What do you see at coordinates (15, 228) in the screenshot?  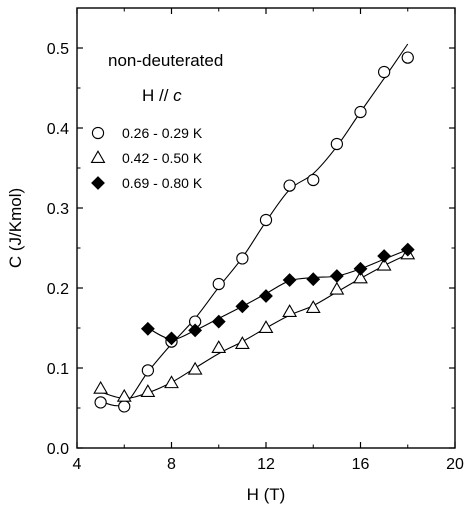 I see `y-axis-label: C (J/Kmol)` at bounding box center [15, 228].